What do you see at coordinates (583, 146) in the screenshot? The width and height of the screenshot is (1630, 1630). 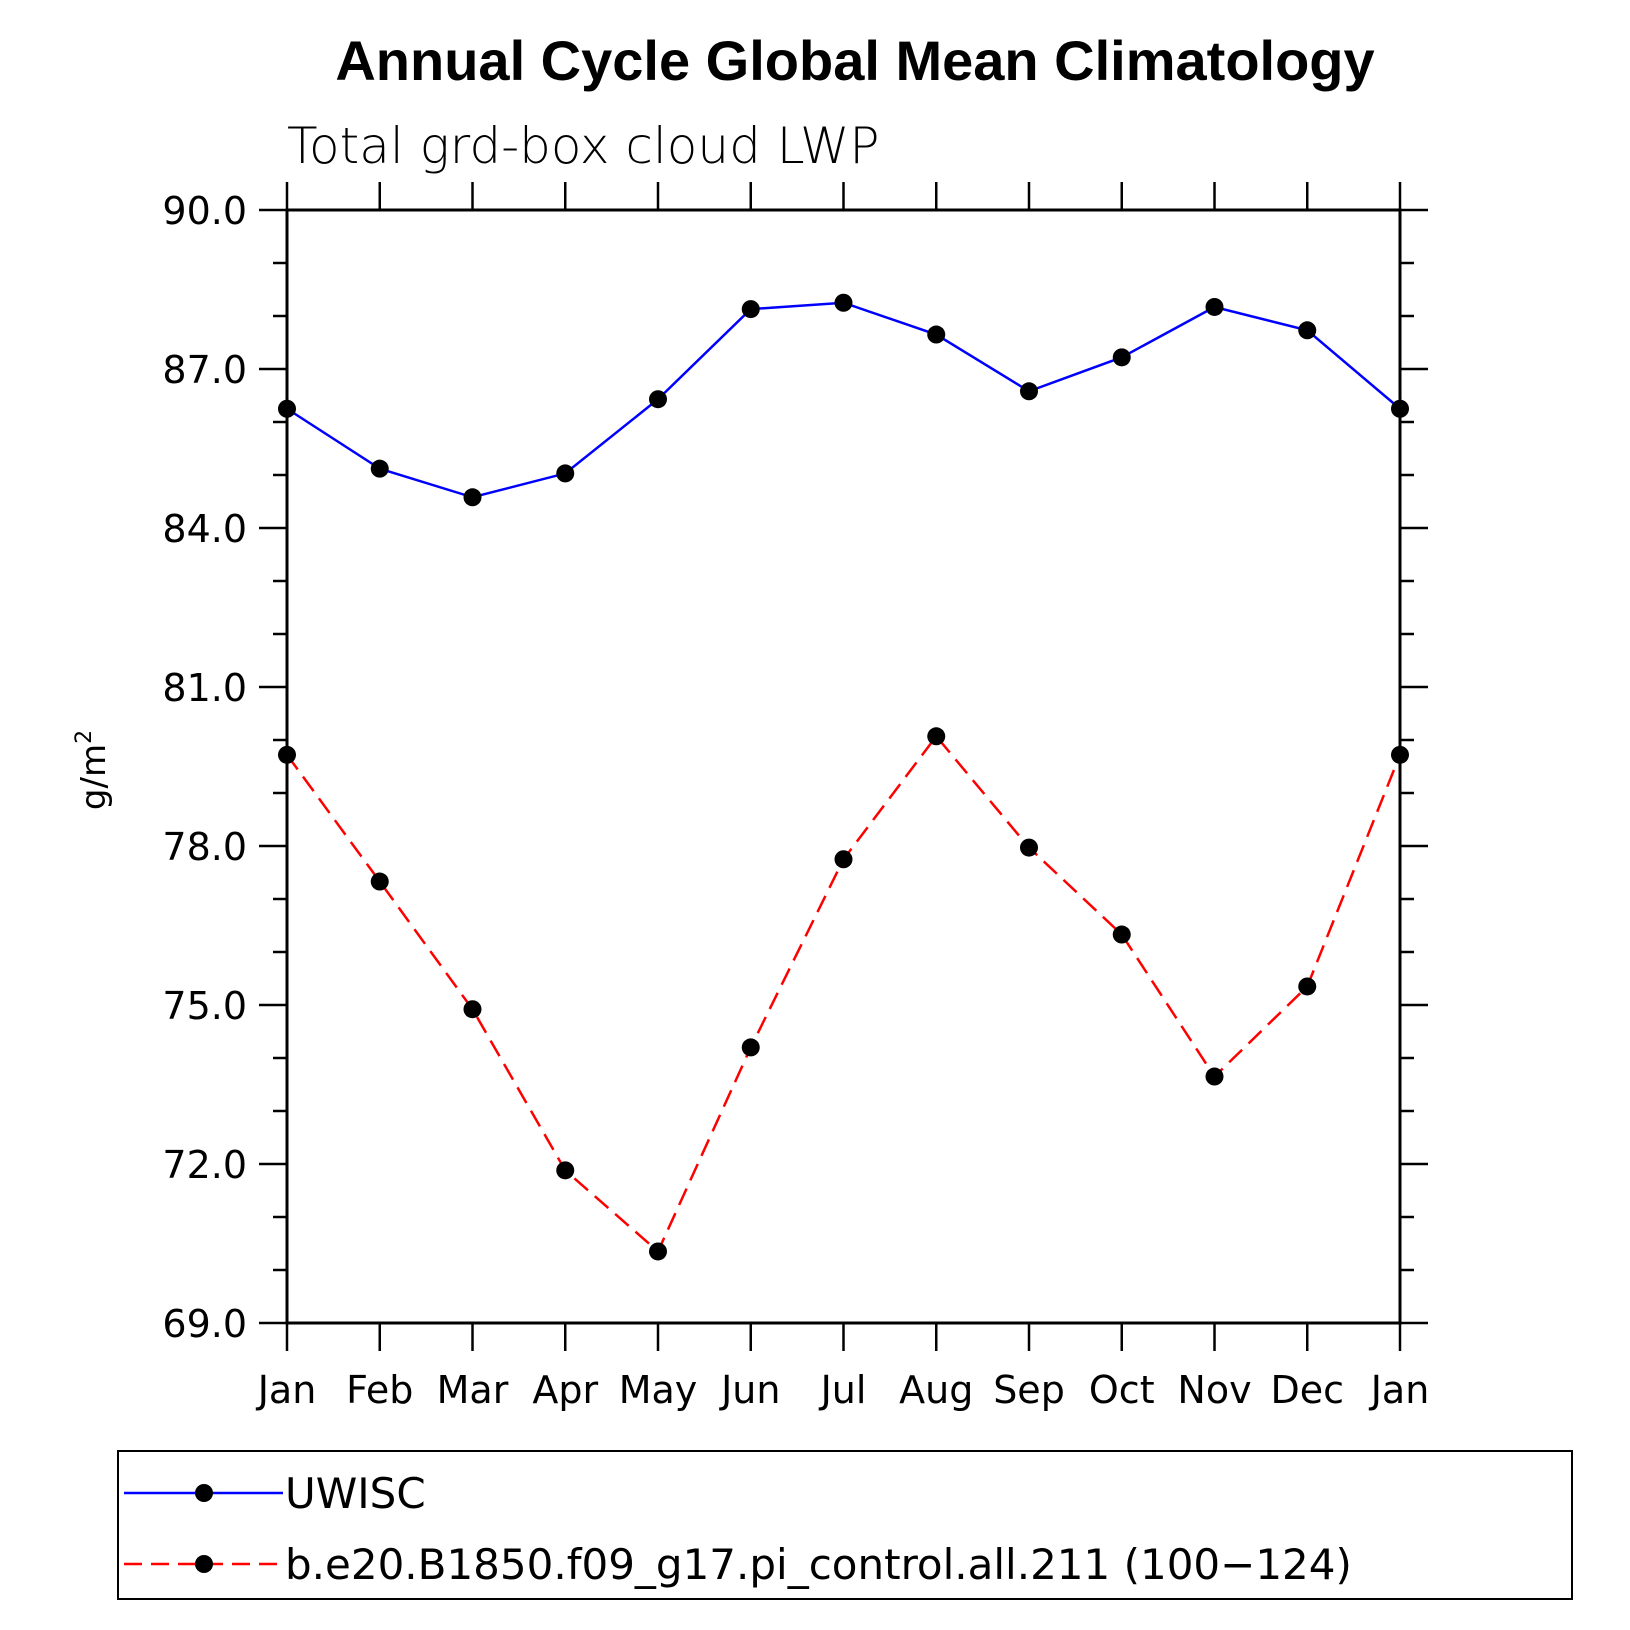 I see `chart-subtitle: Total grd-box cloud LWP` at bounding box center [583, 146].